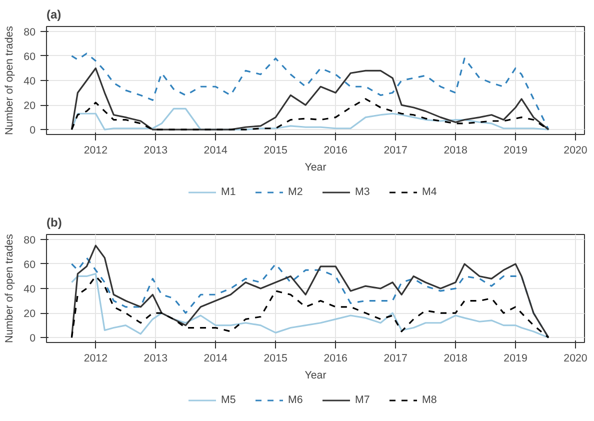 This screenshot has height=421, width=594. Describe the element at coordinates (296, 192) in the screenshot. I see `legend-label: M2` at that location.